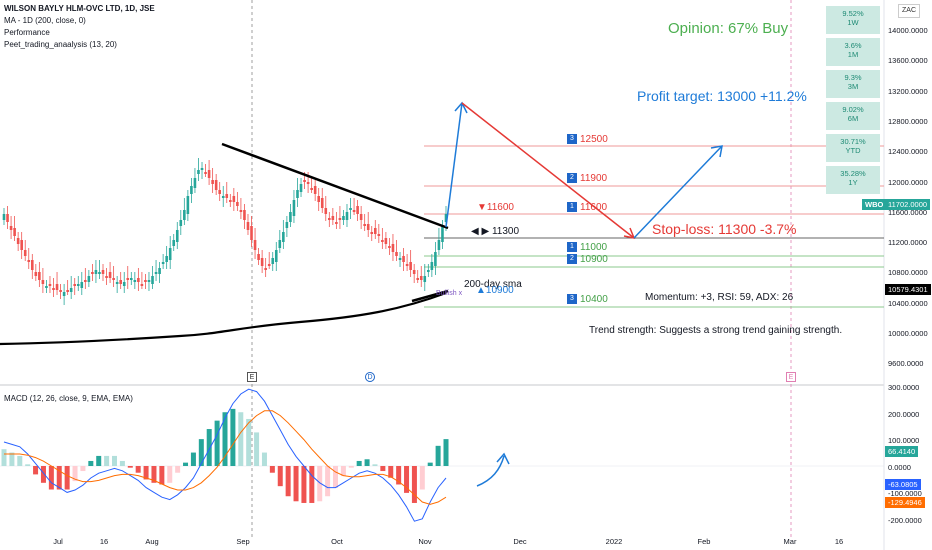 Image resolution: width=932 pixels, height=550 pixels. Describe the element at coordinates (908, 182) in the screenshot. I see `price-tick: 12000.0000` at that location.